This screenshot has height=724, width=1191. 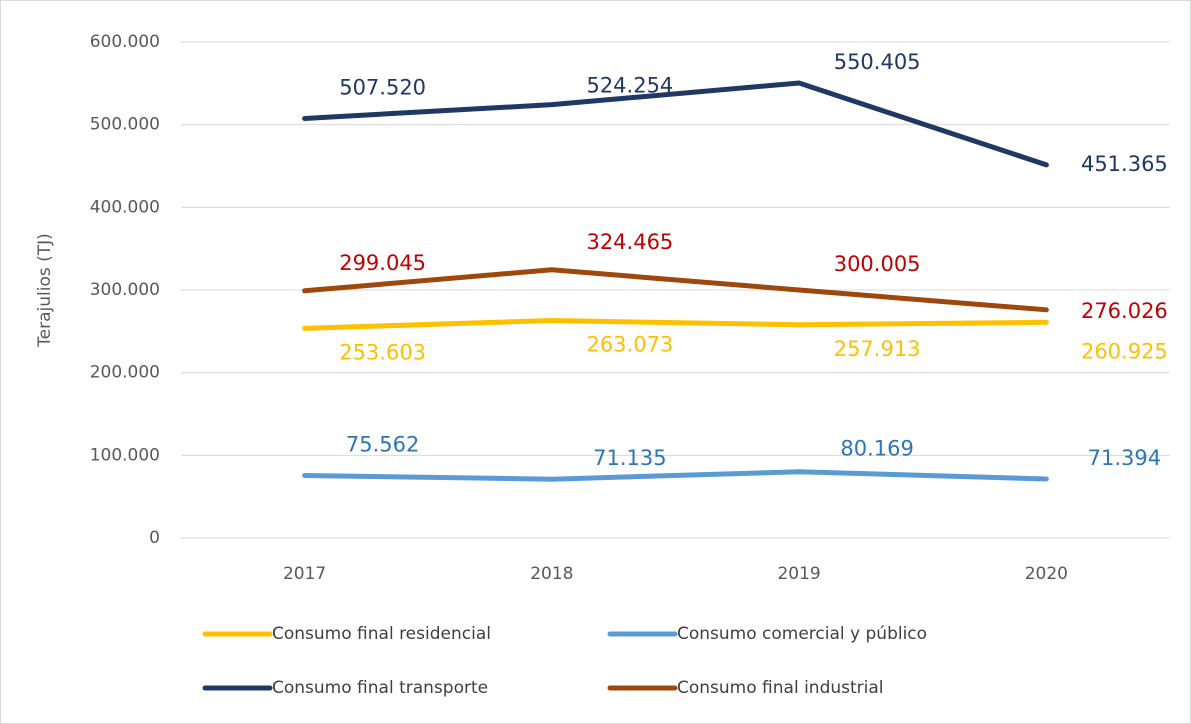 I want to click on data-label: 507.520, so click(x=382, y=87).